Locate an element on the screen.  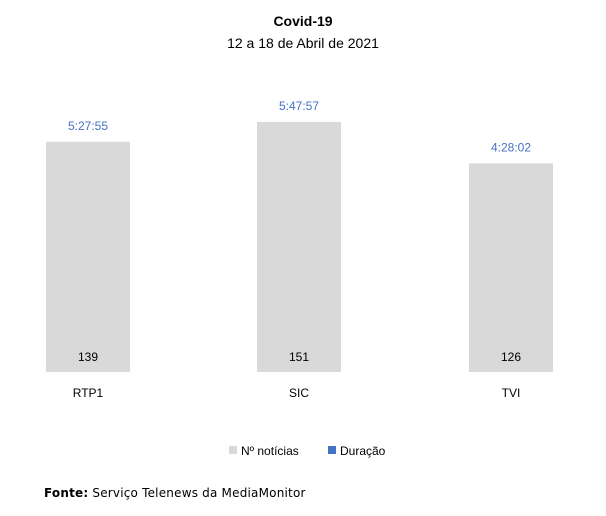
duration-label-sic: 5:47:57 is located at coordinates (299, 106).